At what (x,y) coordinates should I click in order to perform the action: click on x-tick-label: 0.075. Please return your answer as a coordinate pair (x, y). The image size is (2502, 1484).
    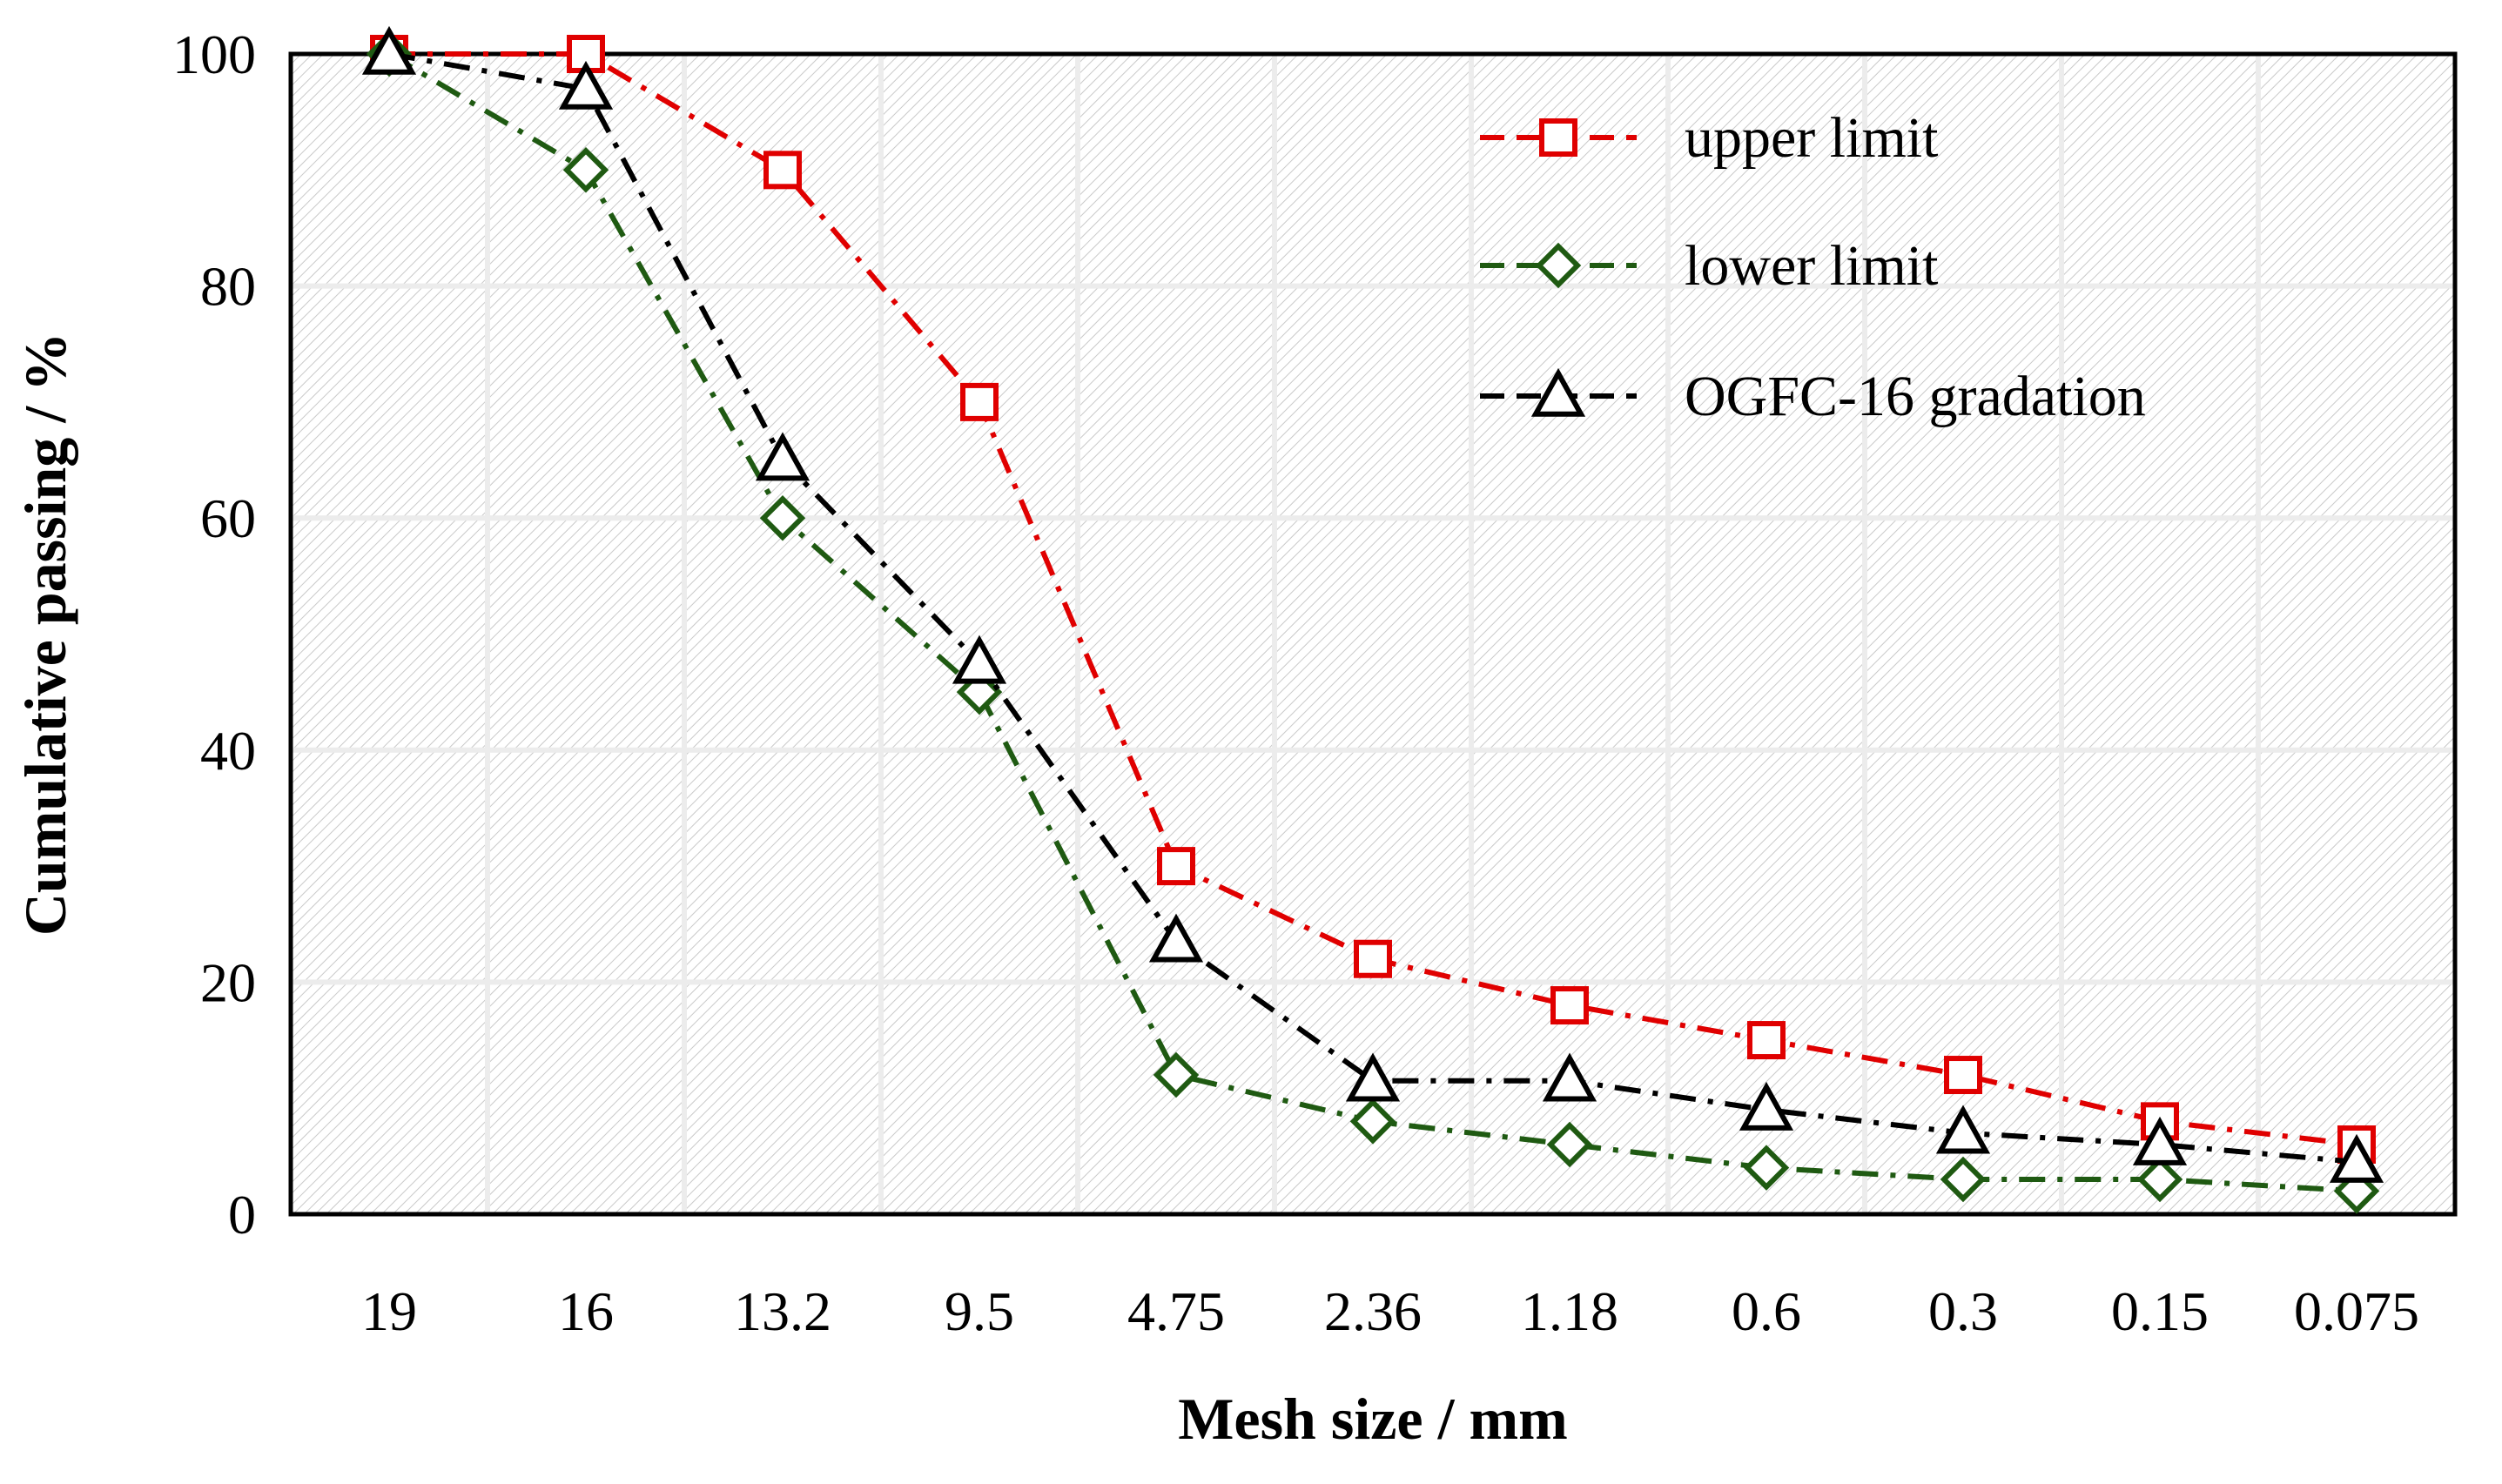
    Looking at the image, I should click on (2356, 1311).